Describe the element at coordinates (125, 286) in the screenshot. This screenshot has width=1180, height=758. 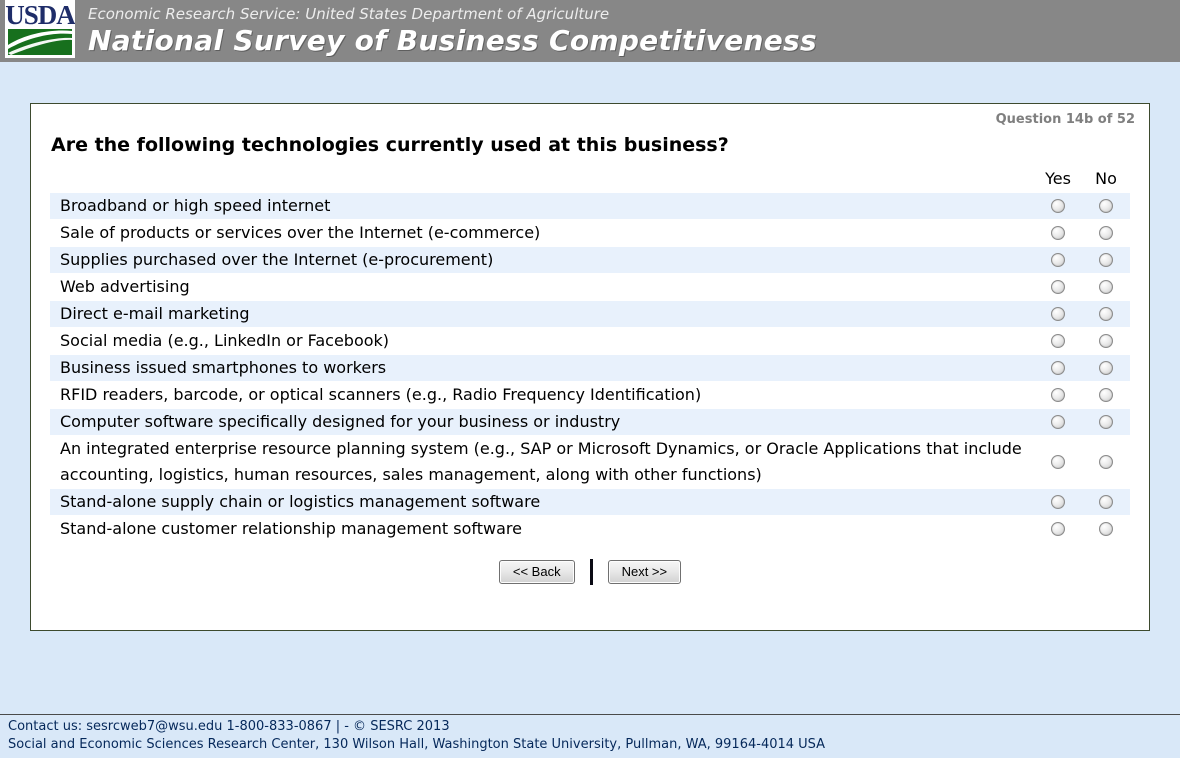
I see `row-label: Web advertising` at that location.